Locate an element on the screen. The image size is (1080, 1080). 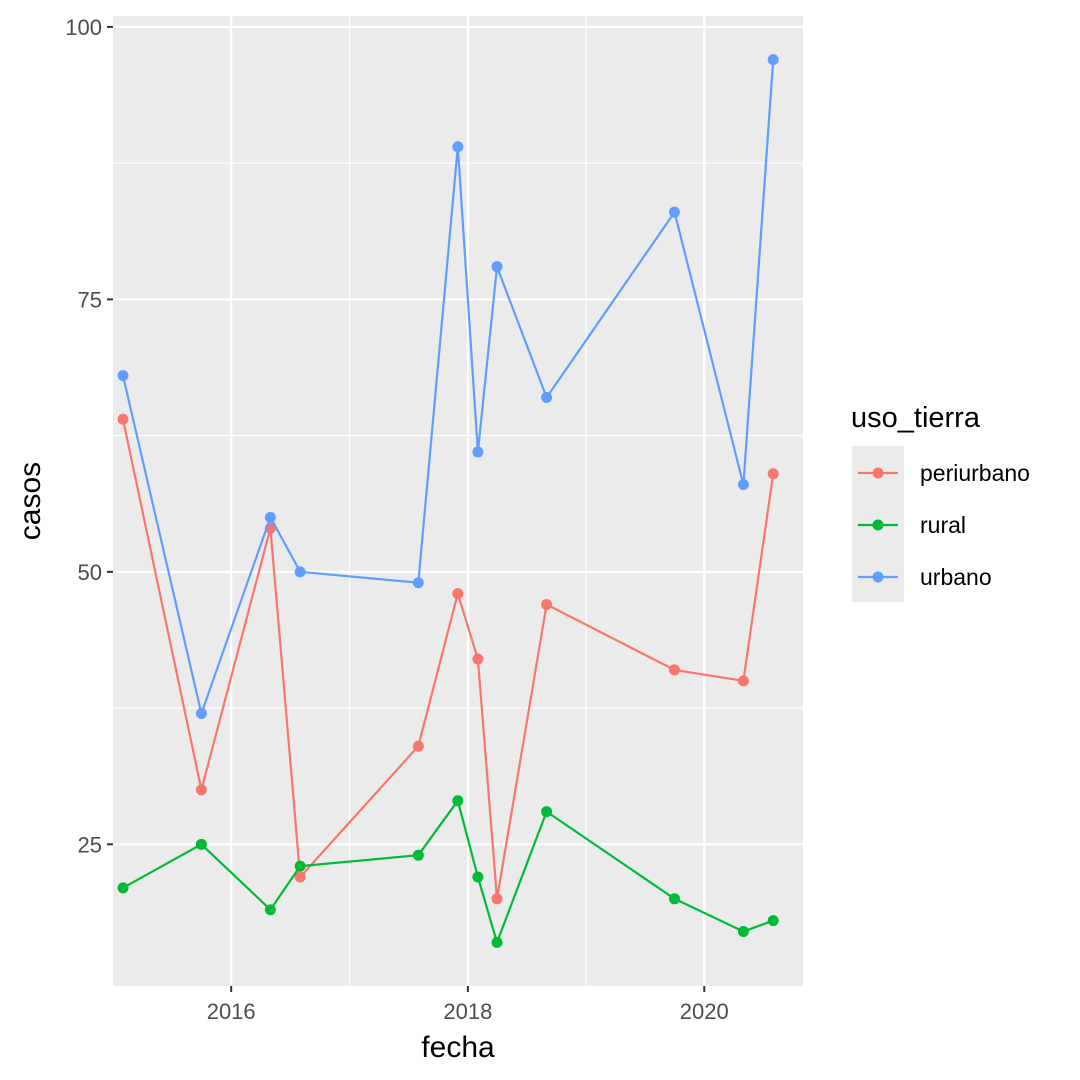
x-axis-title: fecha is located at coordinates (458, 1047).